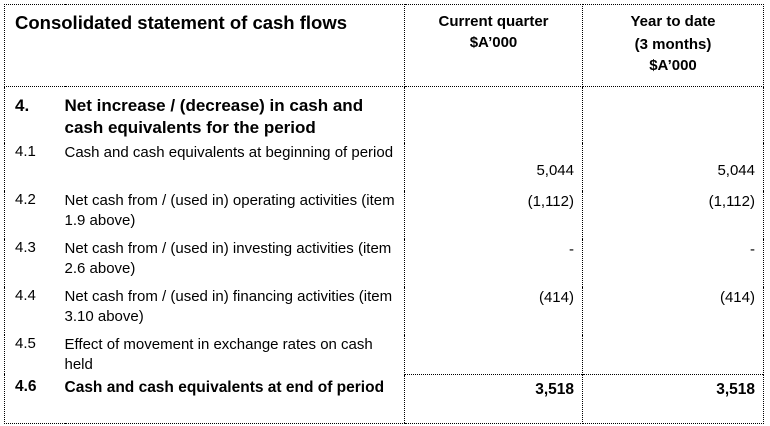  What do you see at coordinates (34, 167) in the screenshot?
I see `row-number: 4.1` at bounding box center [34, 167].